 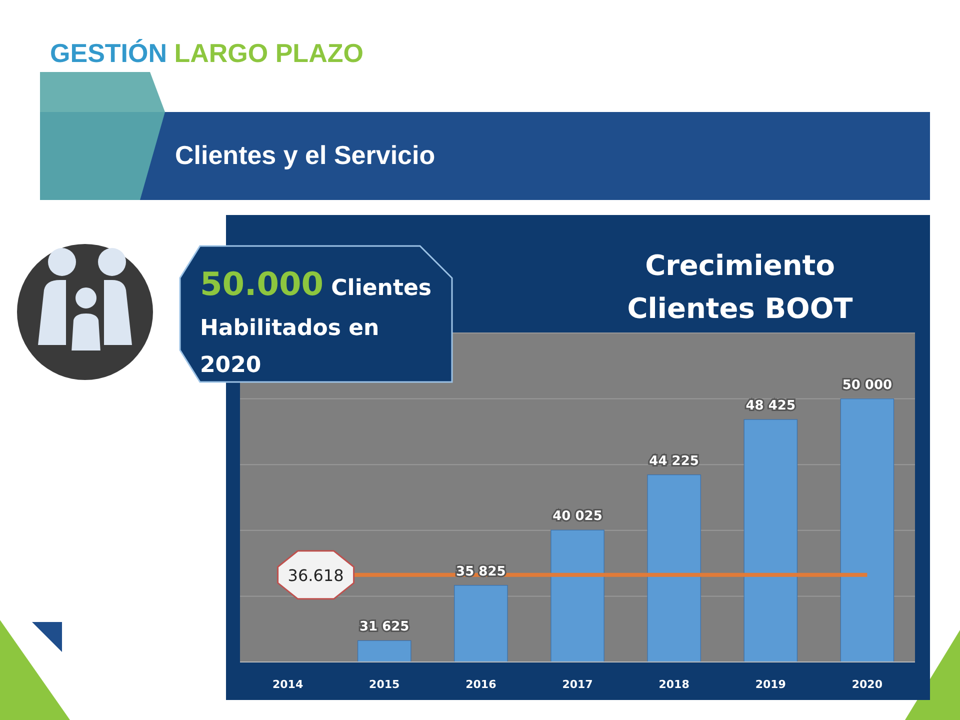 I want to click on annotation: 50.000 Clientes Habilitados en 2020, so click(x=316, y=321).